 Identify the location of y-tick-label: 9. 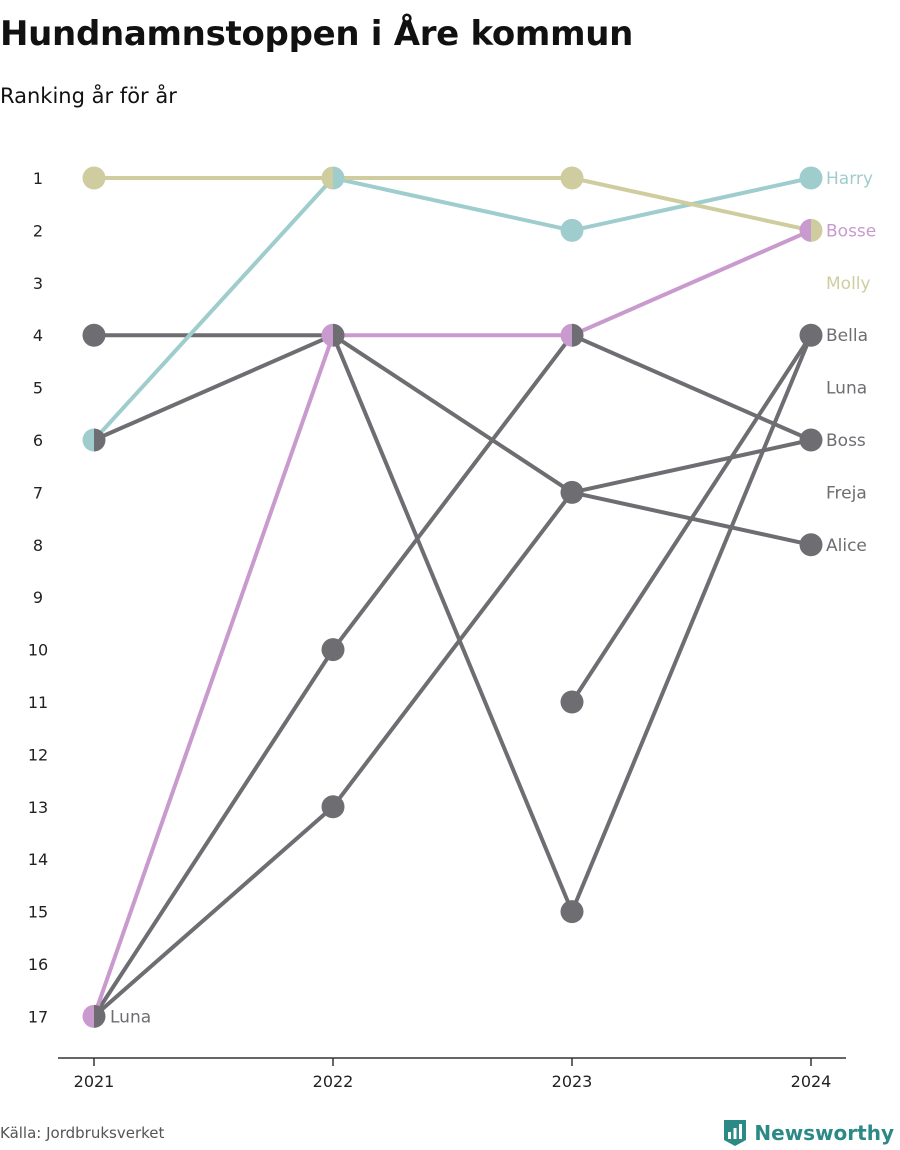
(38, 597).